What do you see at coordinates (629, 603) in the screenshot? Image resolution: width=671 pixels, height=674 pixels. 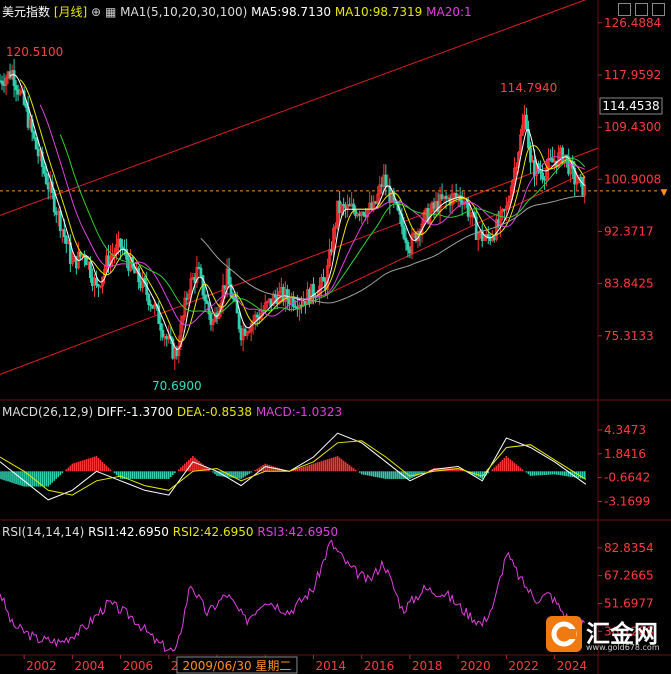 I see `y-tick-label: 51.6977` at bounding box center [629, 603].